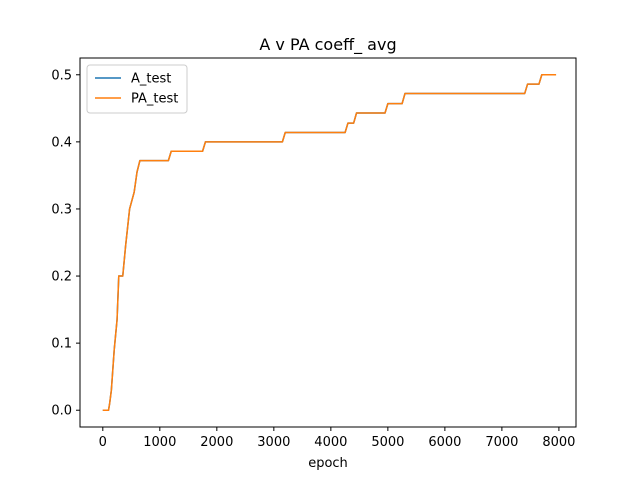  What do you see at coordinates (103, 442) in the screenshot?
I see `x-tick-label: 0` at bounding box center [103, 442].